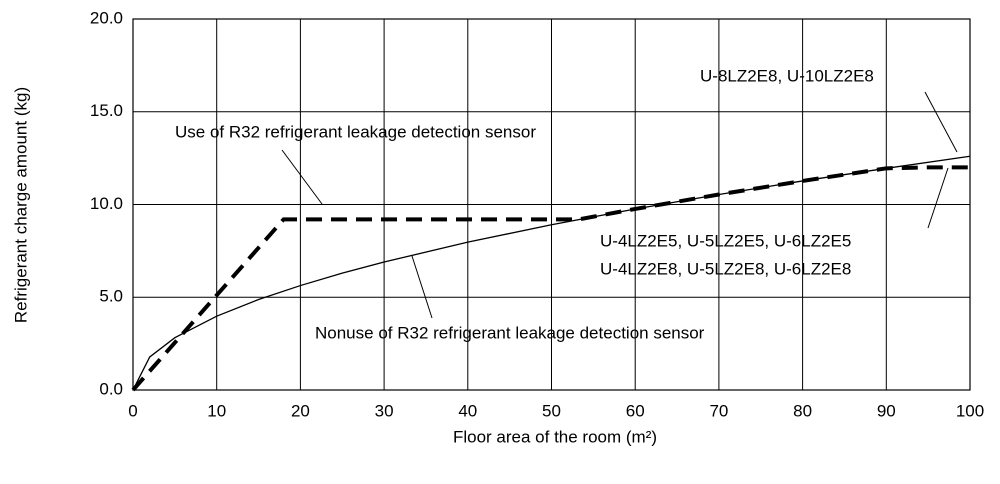 The height and width of the screenshot is (484, 1000). What do you see at coordinates (384, 410) in the screenshot?
I see `x-tick-label: 30` at bounding box center [384, 410].